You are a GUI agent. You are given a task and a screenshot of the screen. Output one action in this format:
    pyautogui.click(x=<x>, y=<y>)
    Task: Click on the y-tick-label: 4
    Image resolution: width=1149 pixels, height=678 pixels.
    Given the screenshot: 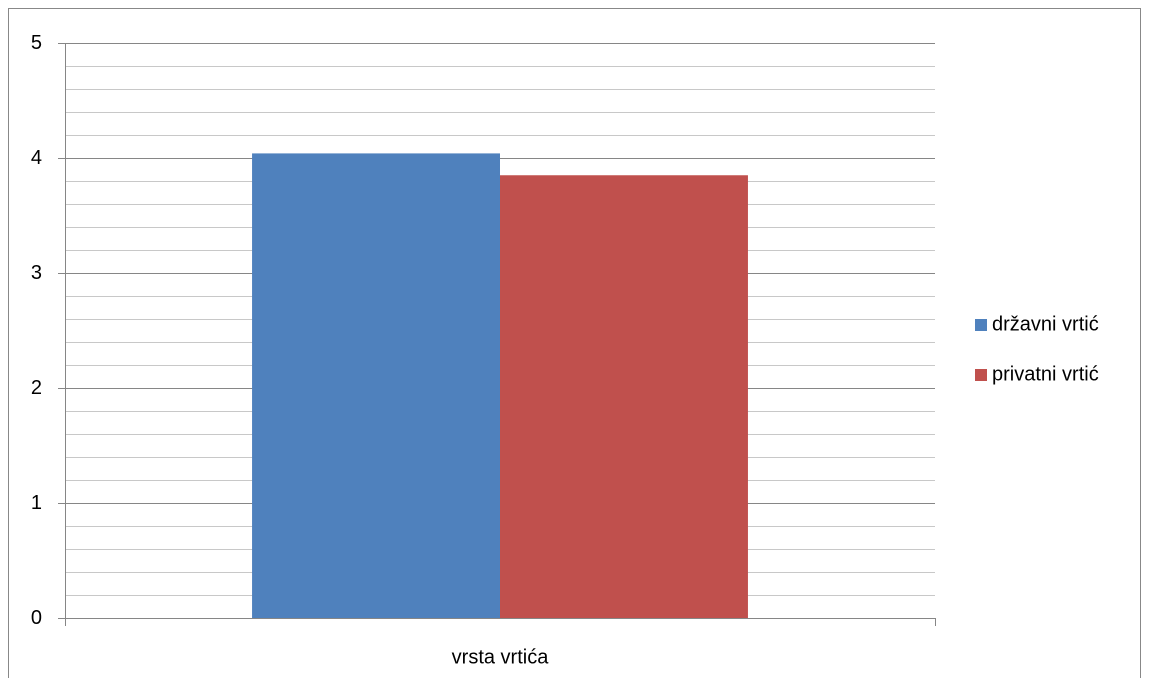 What is the action you would take?
    pyautogui.click(x=36, y=158)
    